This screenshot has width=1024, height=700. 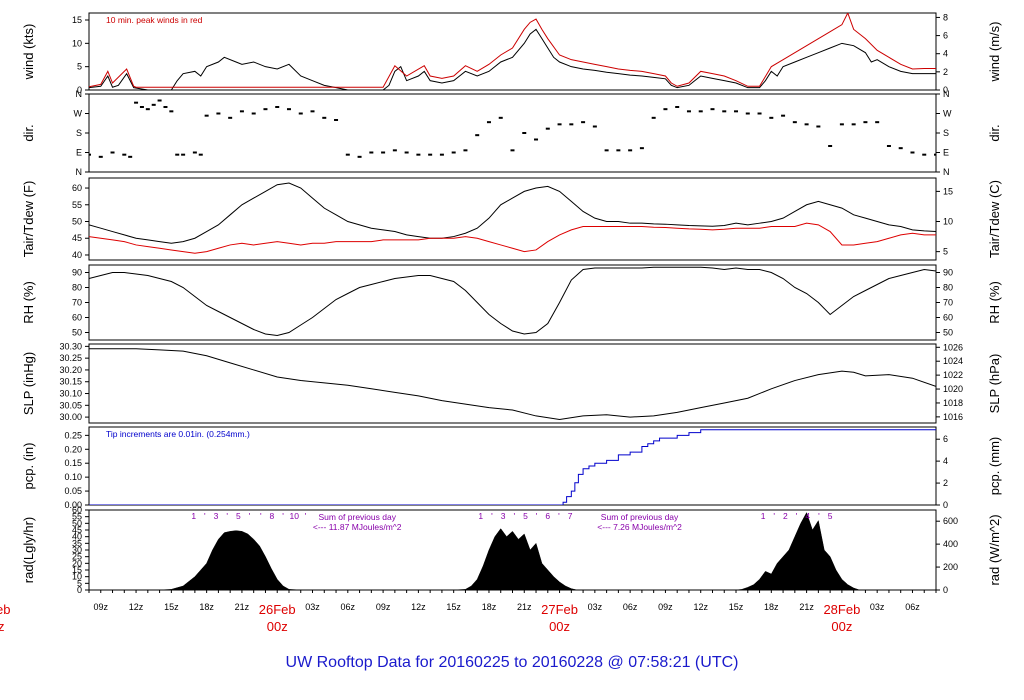 What do you see at coordinates (77, 222) in the screenshot?
I see `left-tick-label: 50` at bounding box center [77, 222].